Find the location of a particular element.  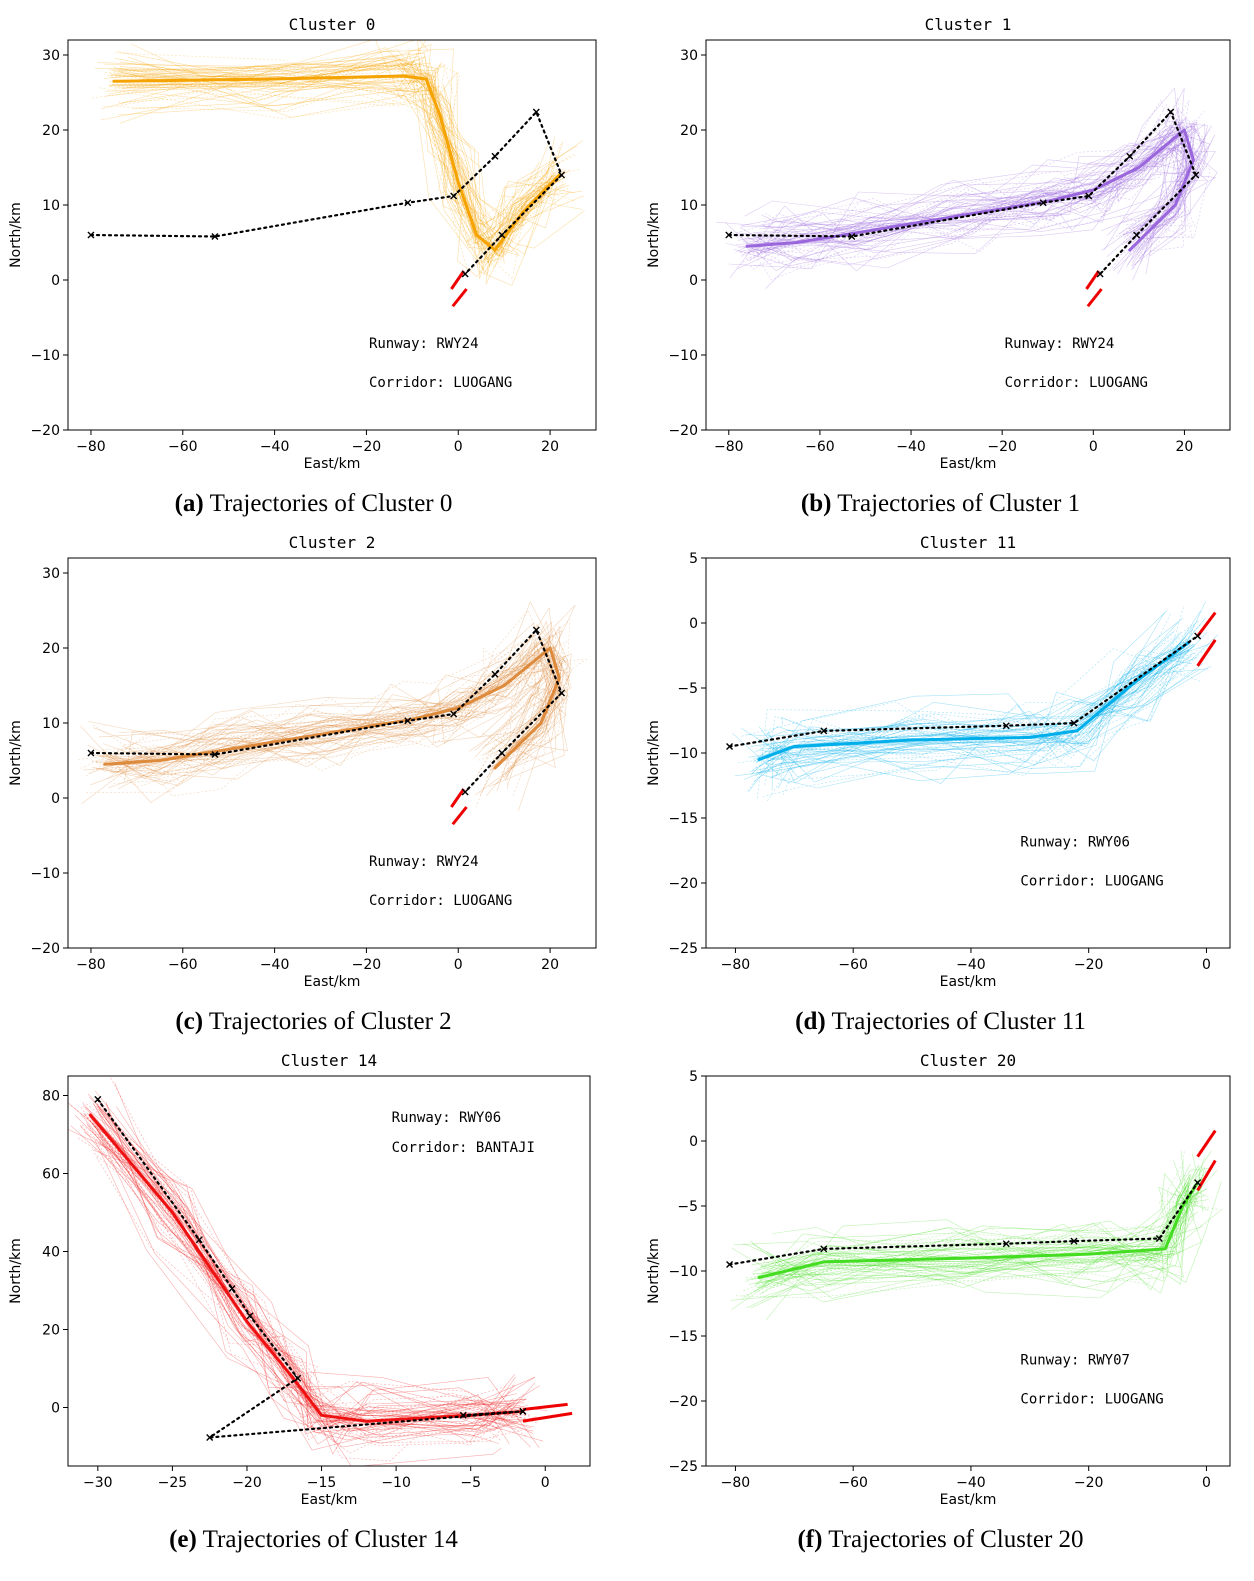

caption-label: (c) is located at coordinates (189, 1021).